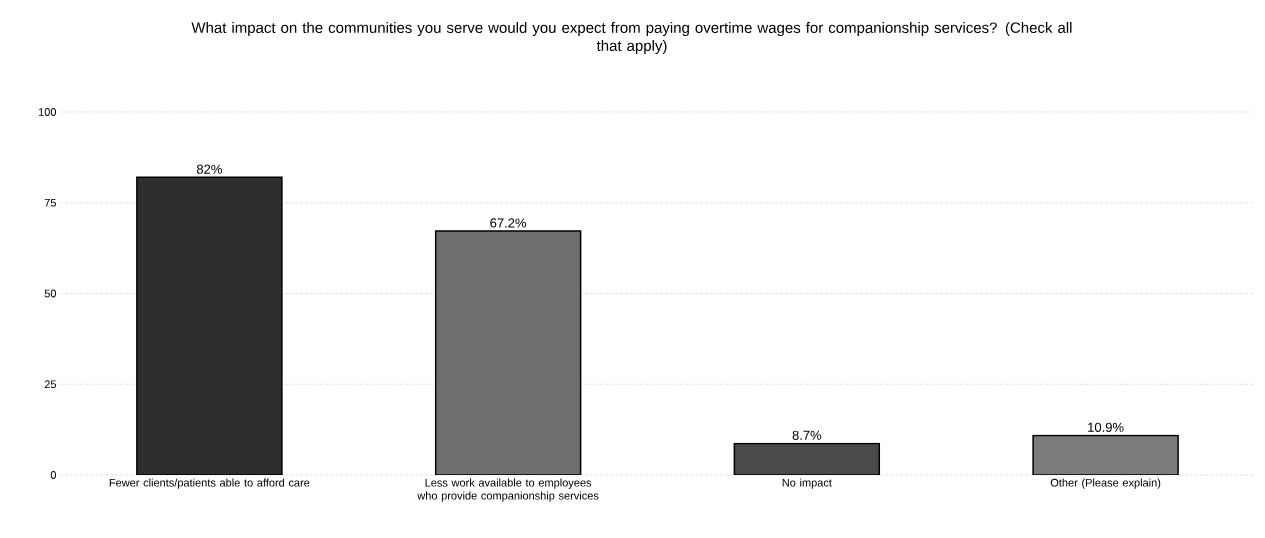  Describe the element at coordinates (50, 202) in the screenshot. I see `y-tick-label: 75` at that location.